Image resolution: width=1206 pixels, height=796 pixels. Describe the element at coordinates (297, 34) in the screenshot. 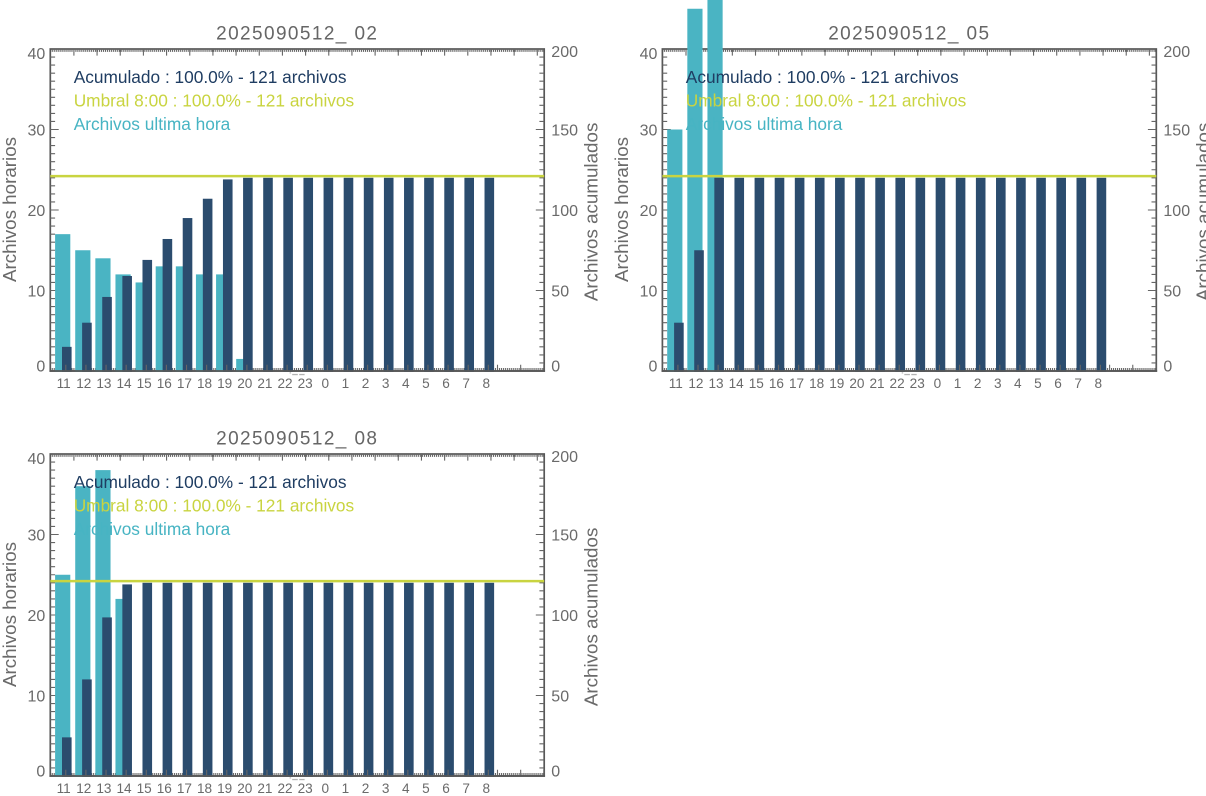

I see `svg-text: 2025090512_ 02` at that location.